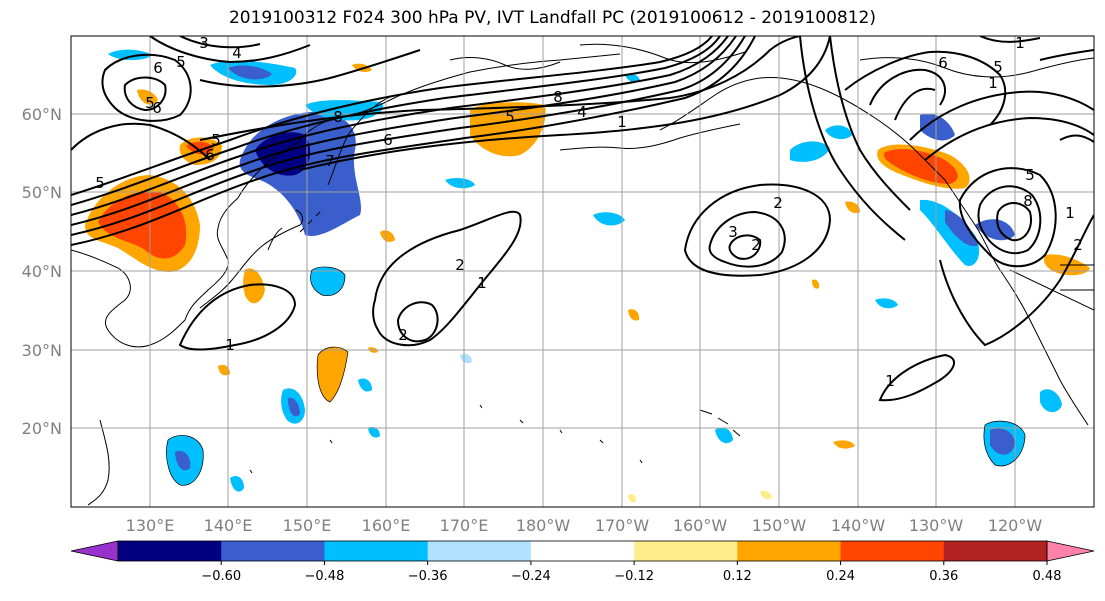 This screenshot has height=601, width=1105. I want to click on pacific-islands, so click(446, 439).